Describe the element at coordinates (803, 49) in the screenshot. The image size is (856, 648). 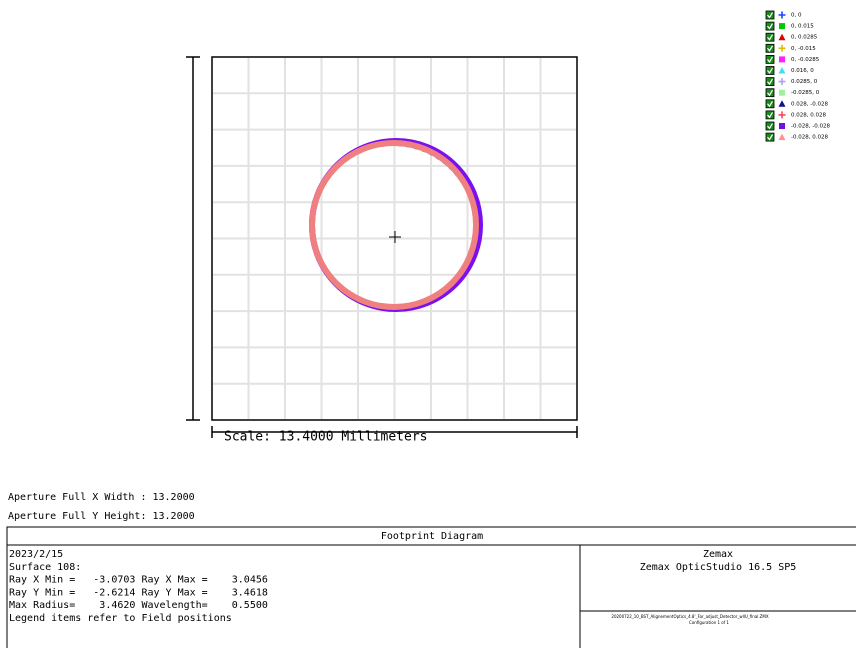
I see `legend-label: 0, -0.015` at that location.